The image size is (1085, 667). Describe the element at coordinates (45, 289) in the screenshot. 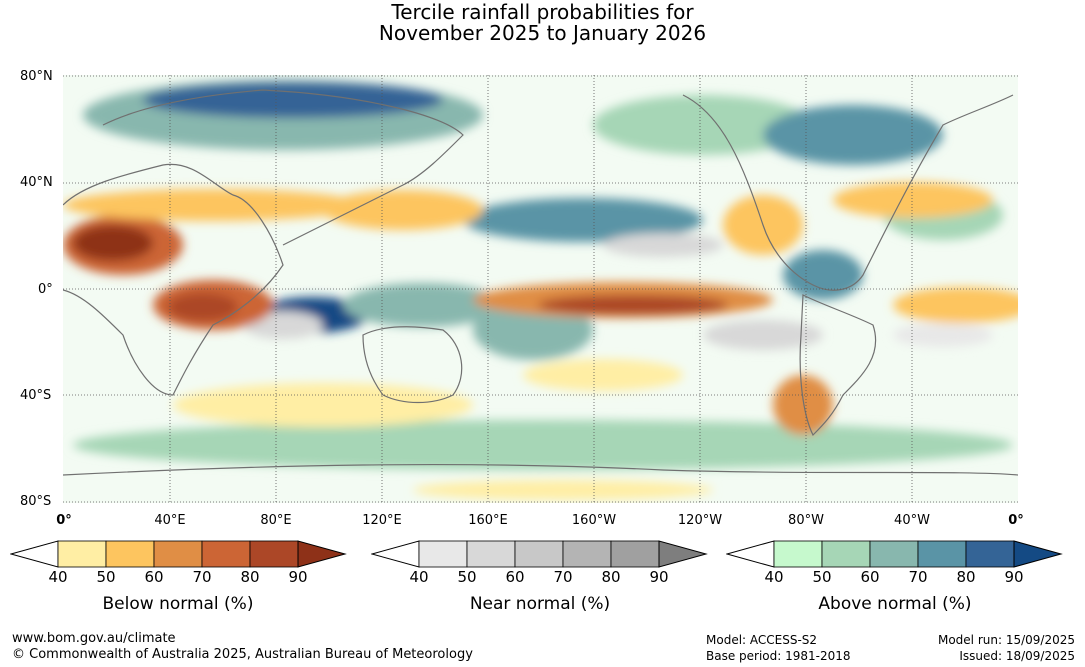

I see `lat-label-equator: 0°` at that location.